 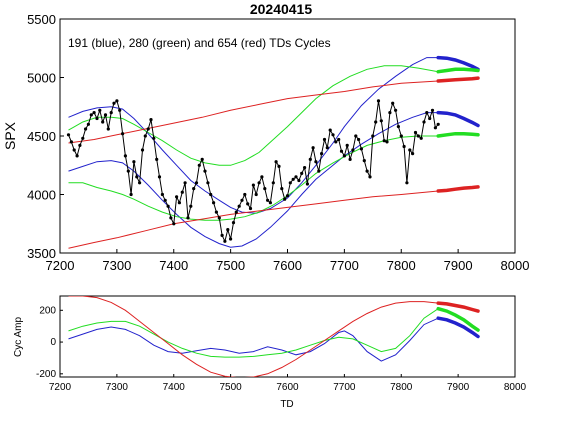 What do you see at coordinates (41, 78) in the screenshot?
I see `top-y-tick-label: 5000` at bounding box center [41, 78].